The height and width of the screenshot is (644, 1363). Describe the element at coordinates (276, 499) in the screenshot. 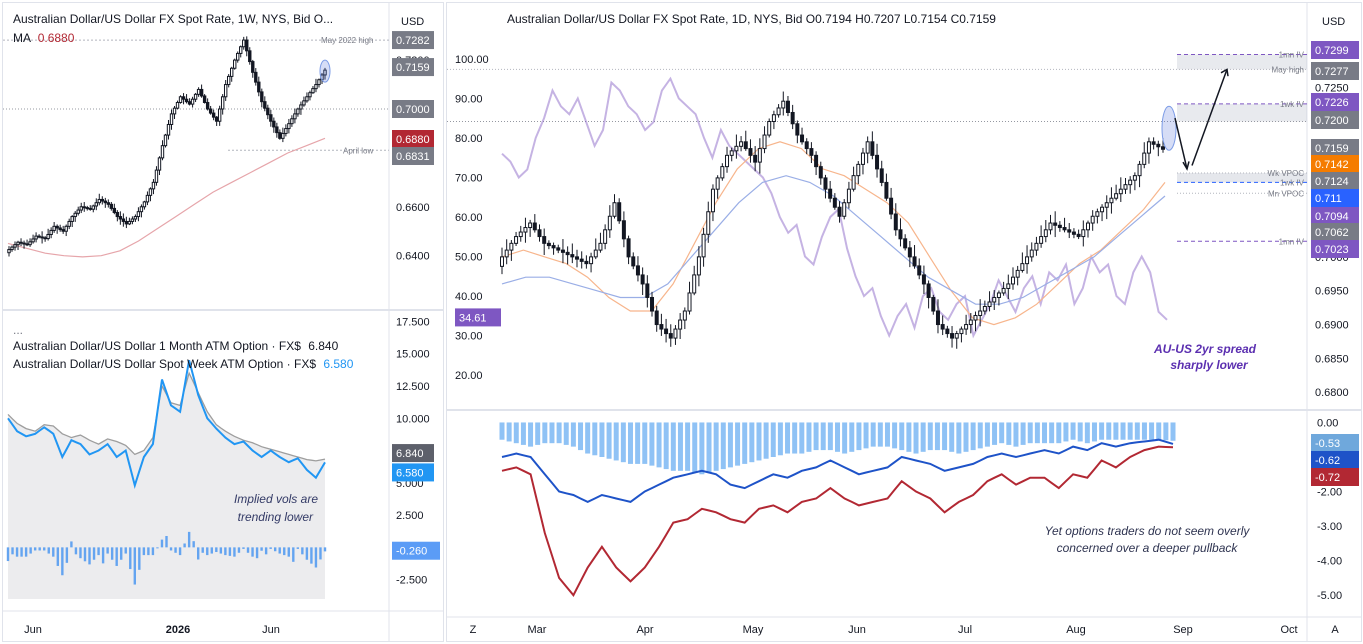

I see `annotation-line-1: Implied vols are` at that location.